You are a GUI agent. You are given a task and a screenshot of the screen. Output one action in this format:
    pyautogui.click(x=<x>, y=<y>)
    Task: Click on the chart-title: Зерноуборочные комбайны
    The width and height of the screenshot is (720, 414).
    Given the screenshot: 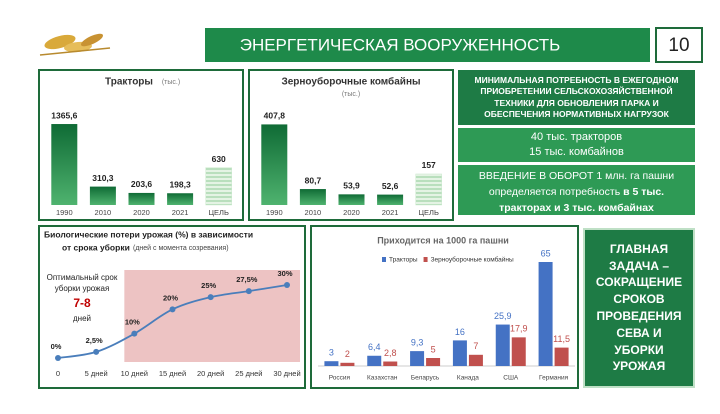 What is the action you would take?
    pyautogui.click(x=350, y=82)
    